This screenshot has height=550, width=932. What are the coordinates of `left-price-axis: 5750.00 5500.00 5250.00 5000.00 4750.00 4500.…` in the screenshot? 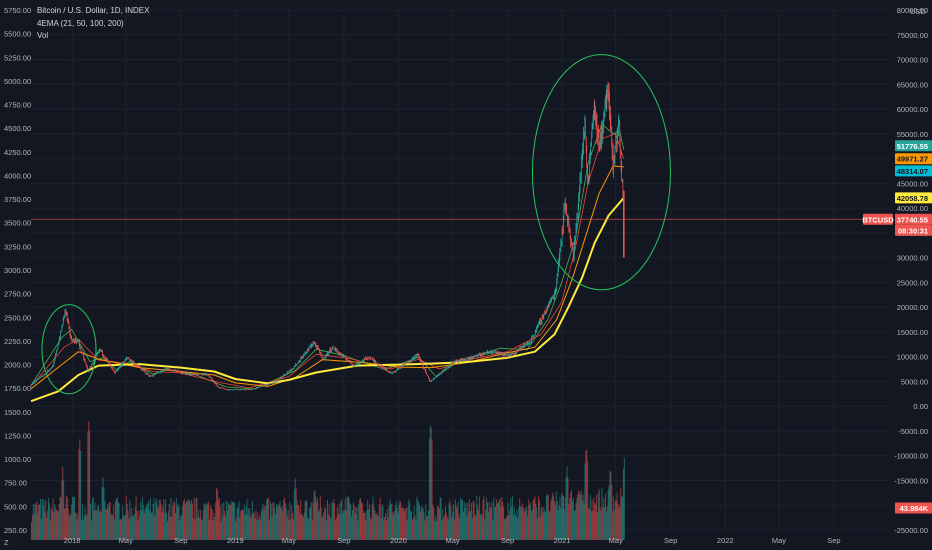 It's located at (17, 270).